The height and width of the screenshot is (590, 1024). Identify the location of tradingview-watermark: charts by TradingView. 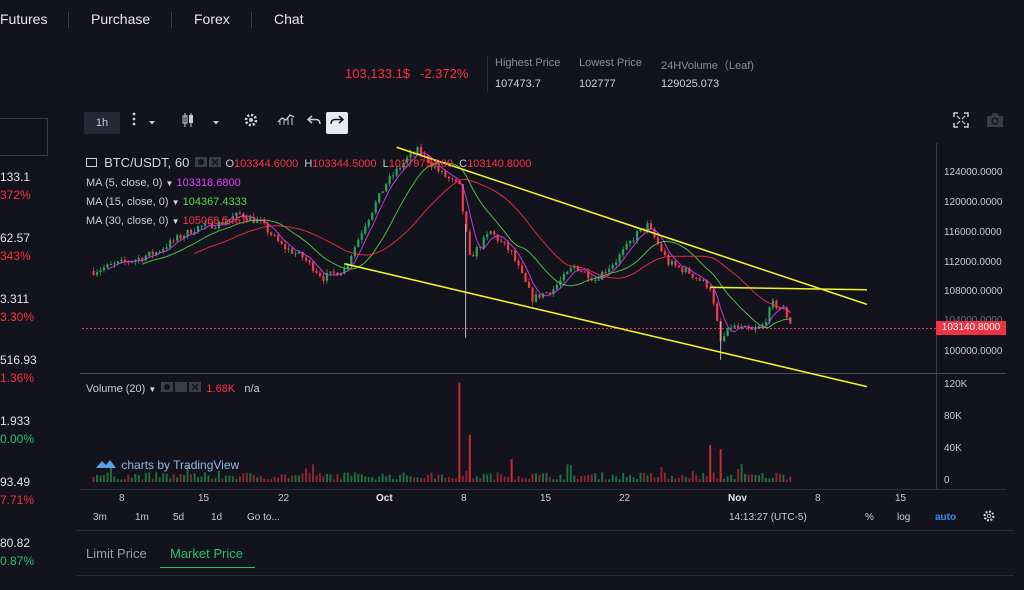
(167, 465).